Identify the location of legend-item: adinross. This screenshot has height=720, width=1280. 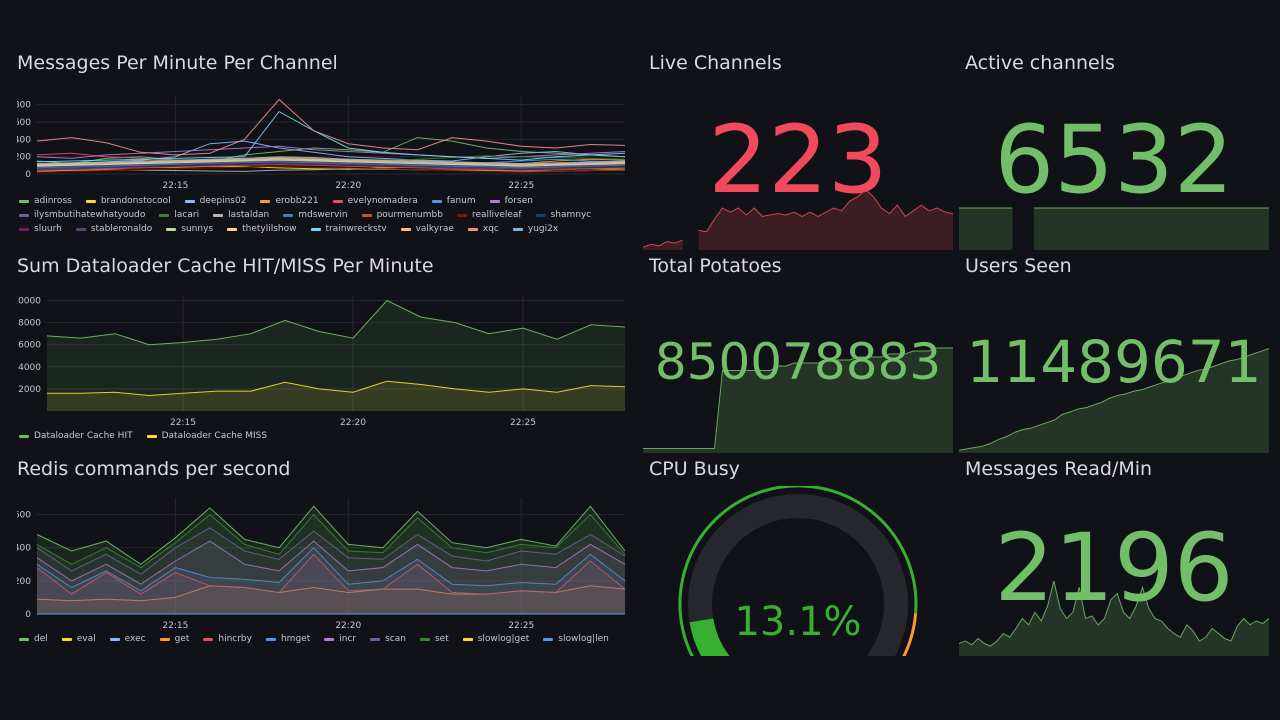
(45, 201).